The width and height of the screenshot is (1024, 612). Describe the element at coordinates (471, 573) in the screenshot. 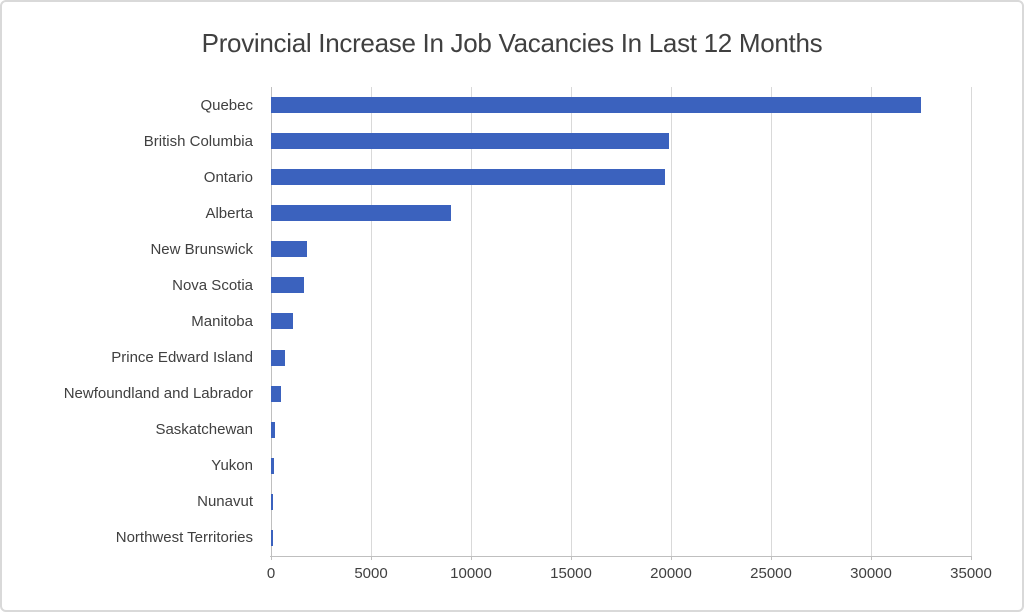

I see `x-axis-tick-label: 10000` at that location.